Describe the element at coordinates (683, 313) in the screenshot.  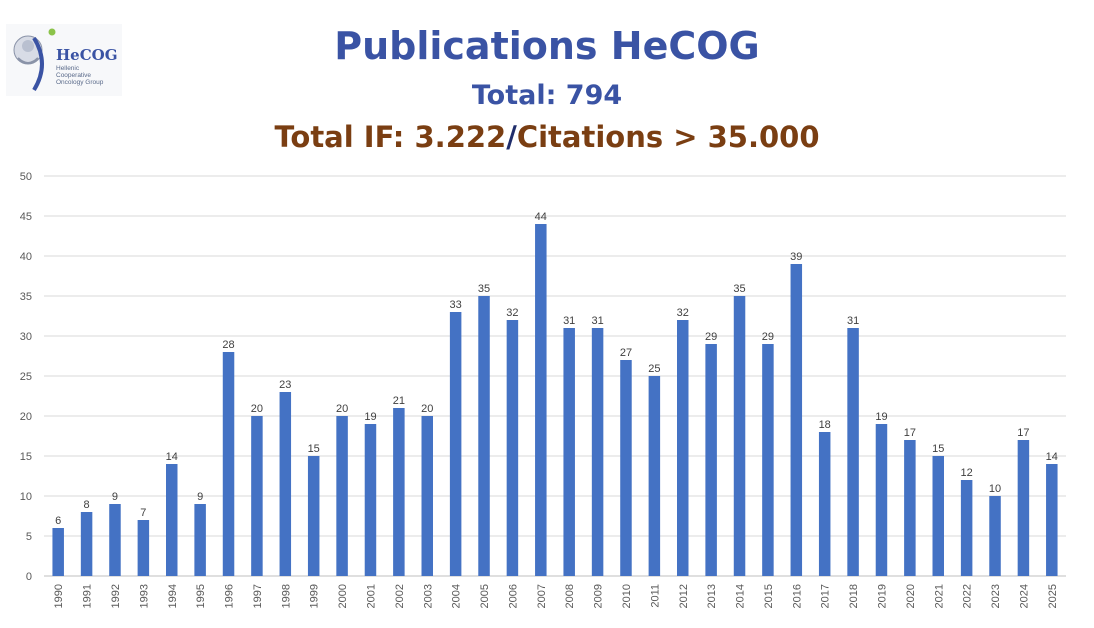
I see `data-label-2012: 32` at that location.